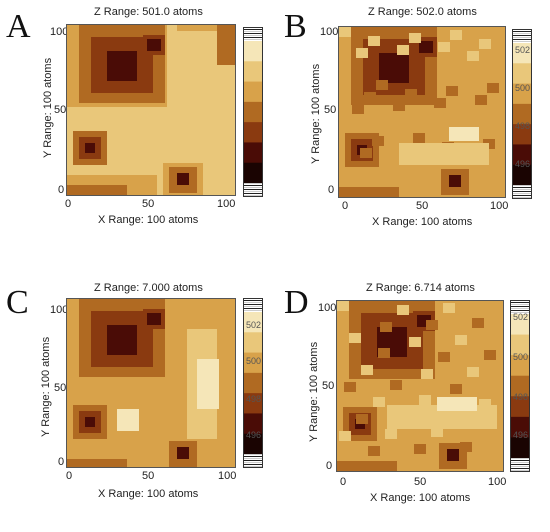 The image size is (550, 532). Describe the element at coordinates (148, 476) in the screenshot. I see `x-tick: 50` at that location.